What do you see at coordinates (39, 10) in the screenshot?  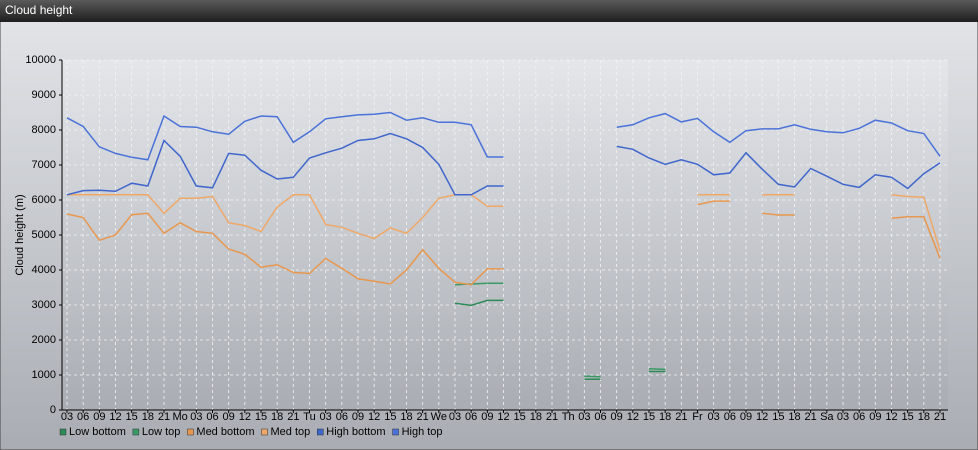 I see `chart-title: Cloud height` at bounding box center [39, 10].